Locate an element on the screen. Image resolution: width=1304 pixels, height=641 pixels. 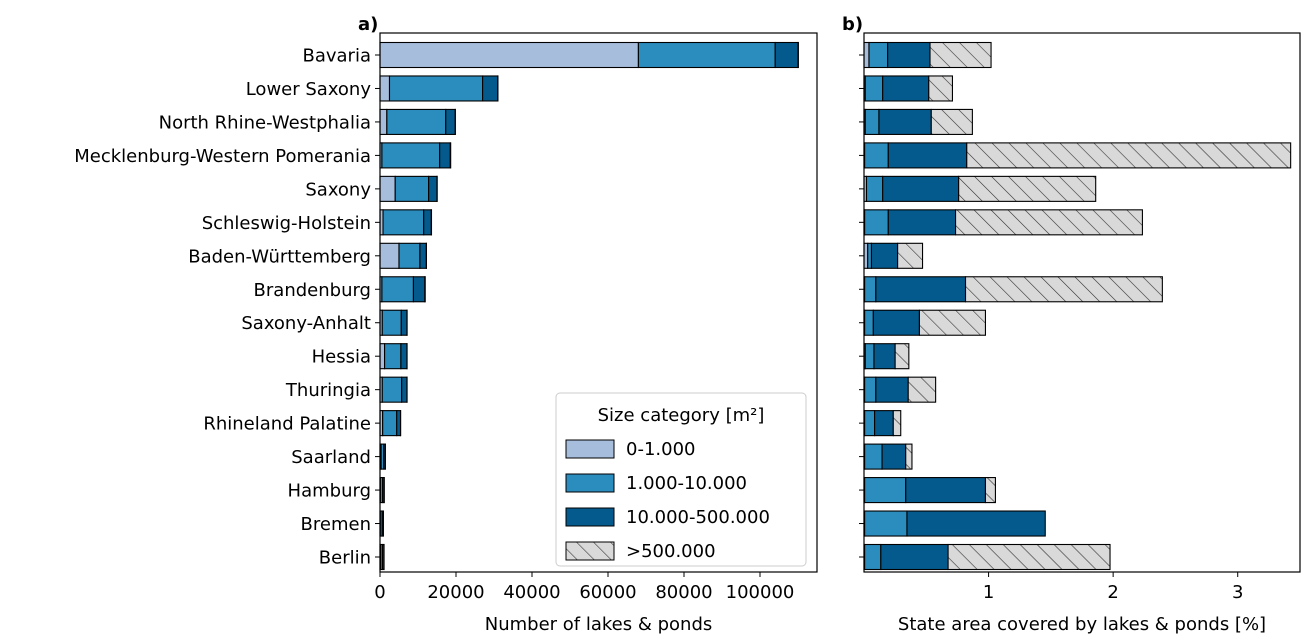
x-tick-label: 3 is located at coordinates (1237, 592).